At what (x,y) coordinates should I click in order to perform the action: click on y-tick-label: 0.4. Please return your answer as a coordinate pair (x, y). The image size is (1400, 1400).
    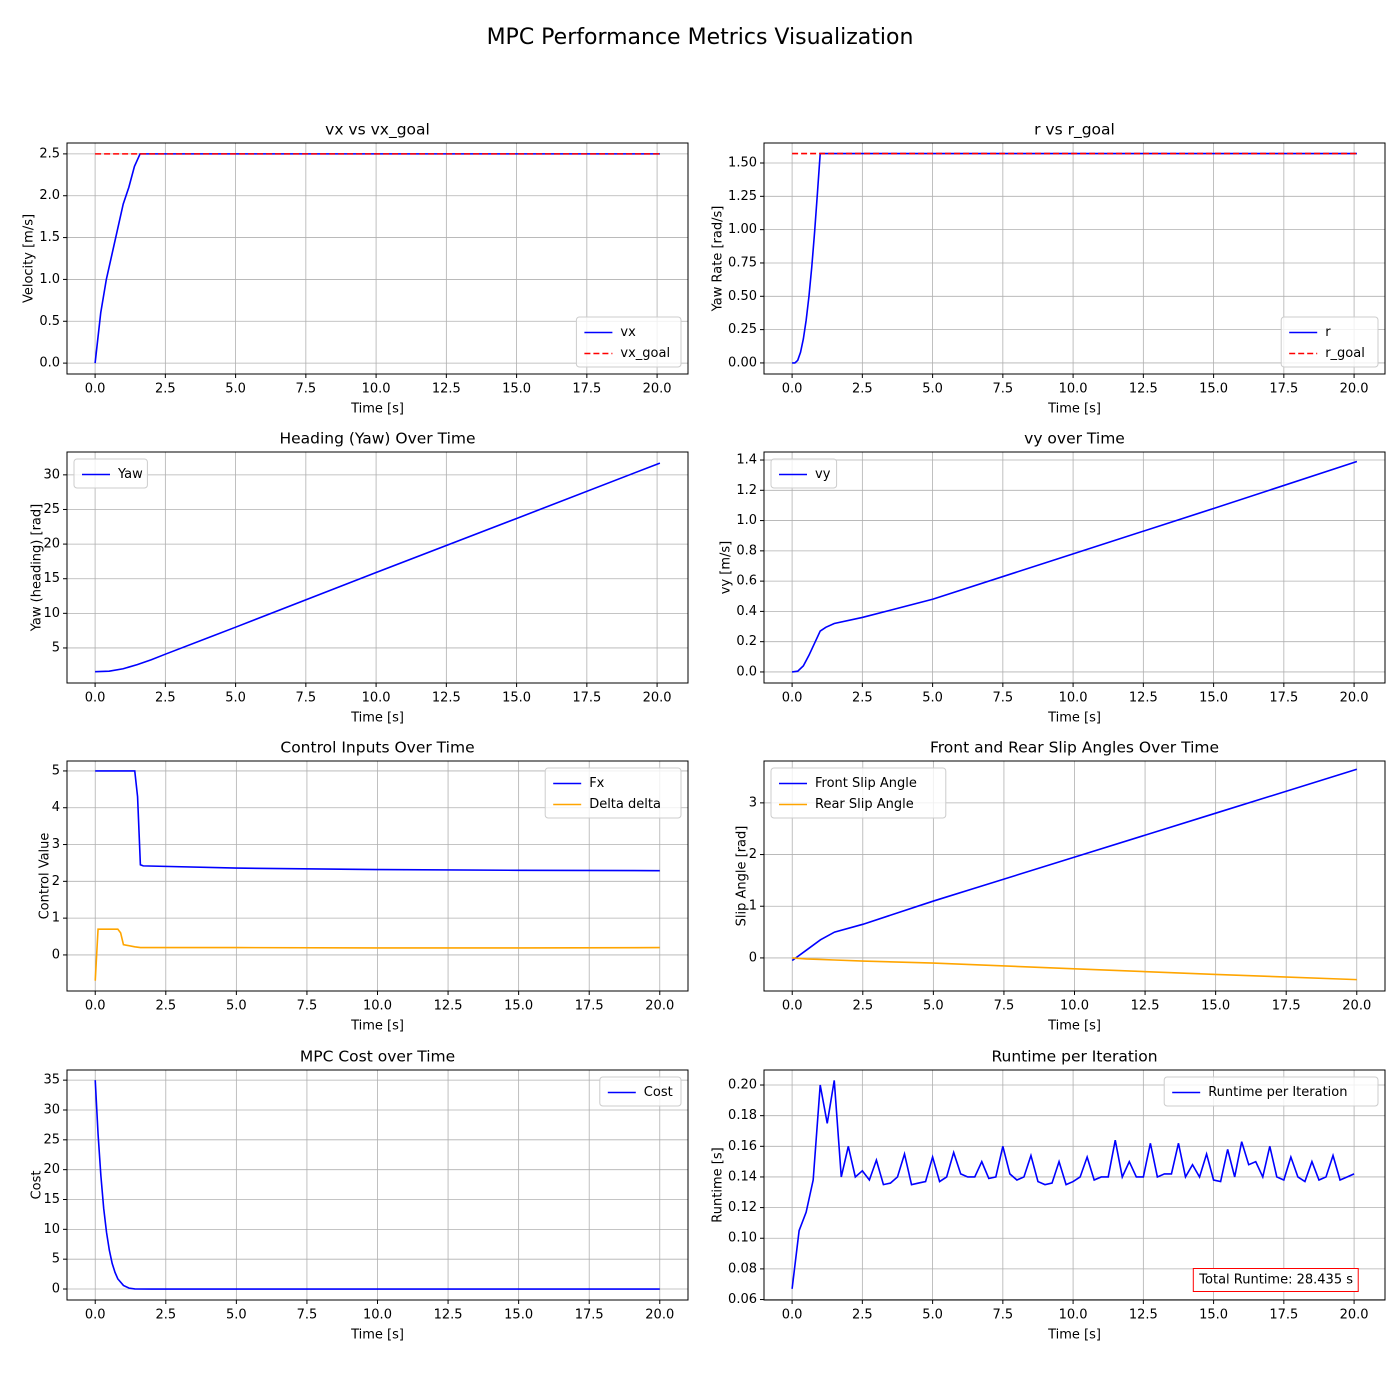
    Looking at the image, I should click on (746, 611).